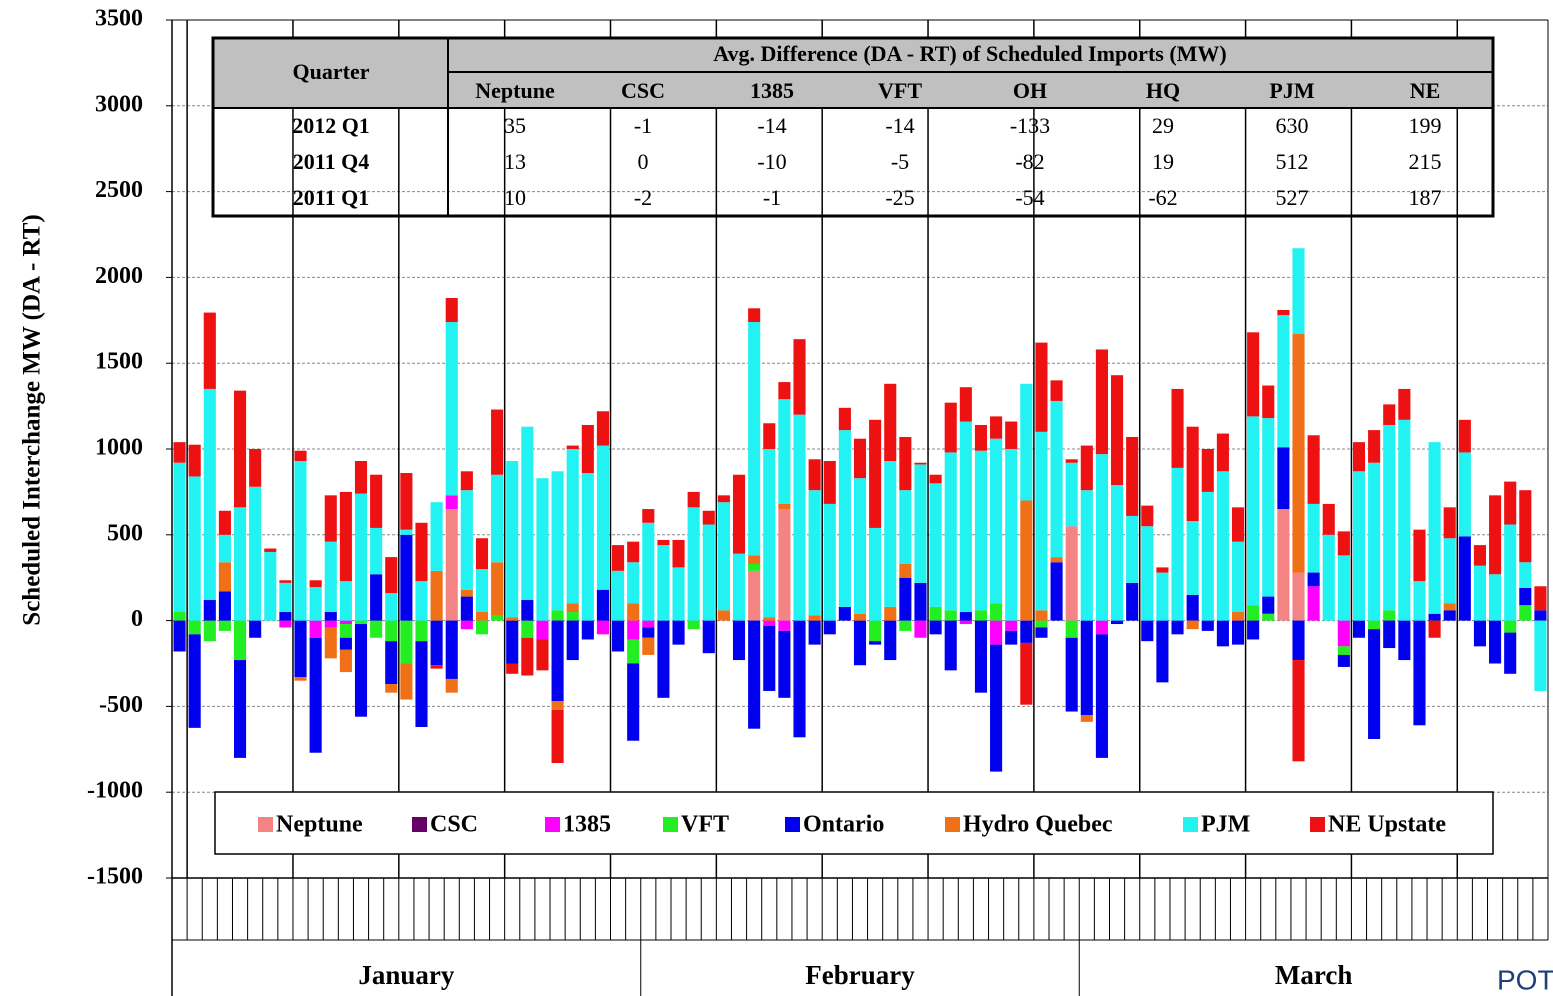 Image resolution: width=1553 pixels, height=996 pixels. What do you see at coordinates (1291, 90) in the screenshot?
I see `table-header: PJM` at bounding box center [1291, 90].